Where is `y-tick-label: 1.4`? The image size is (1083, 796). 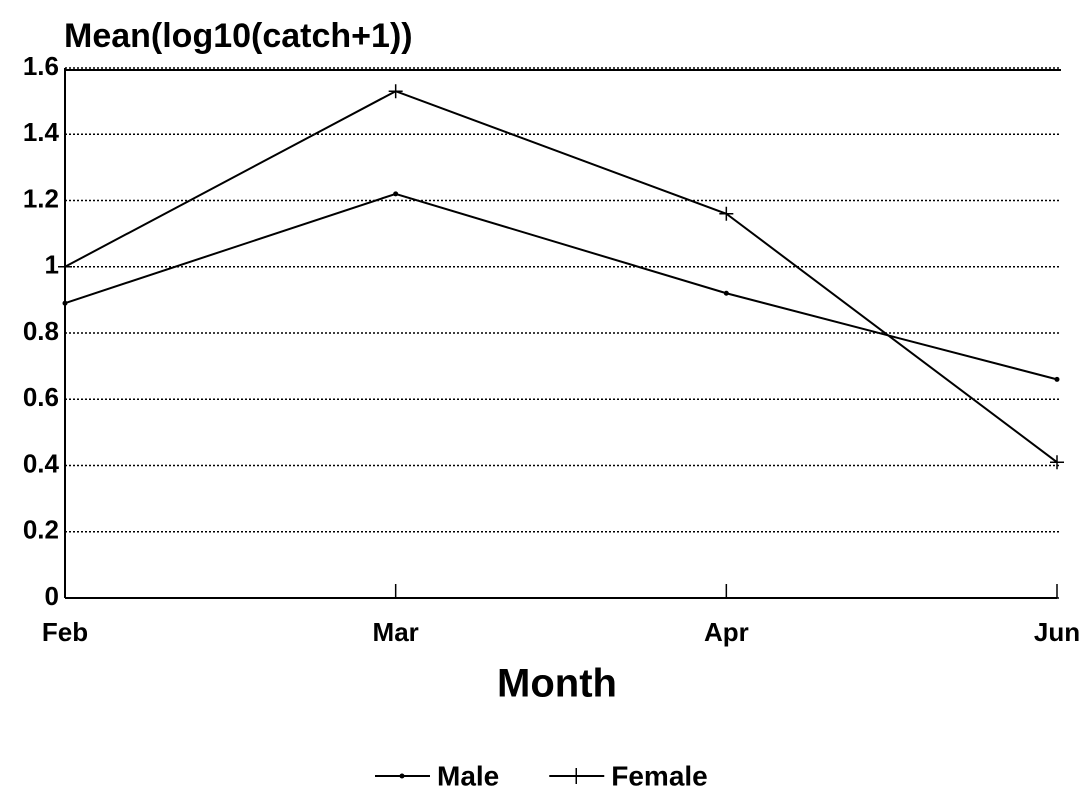 y-tick-label: 1.4 is located at coordinates (41, 132).